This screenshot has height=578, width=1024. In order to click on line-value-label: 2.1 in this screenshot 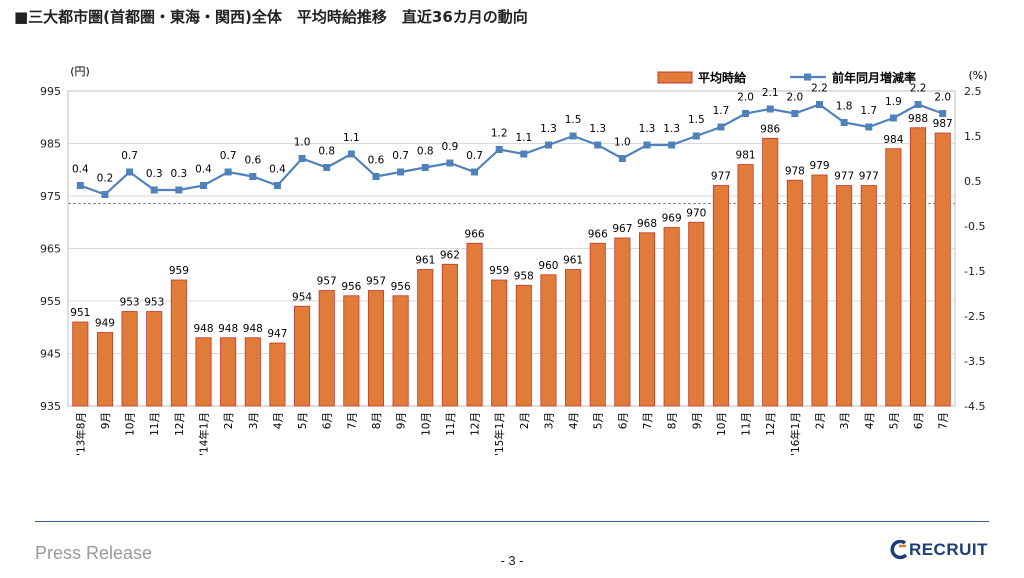, I will do `click(770, 93)`.